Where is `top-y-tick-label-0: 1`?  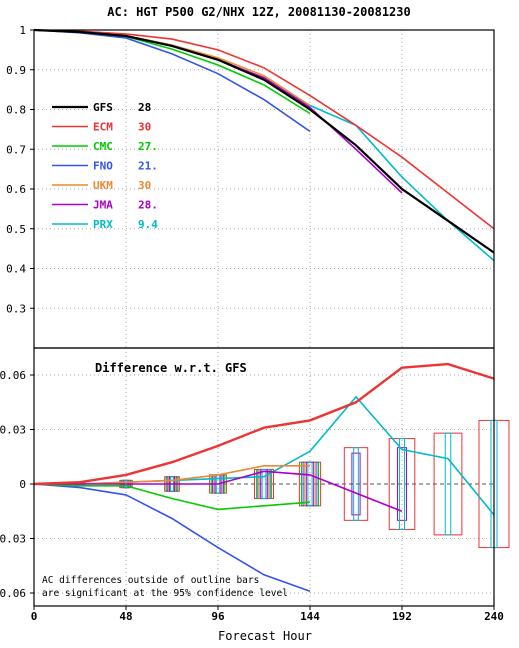
top-y-tick-label-0: 1 is located at coordinates (22, 30).